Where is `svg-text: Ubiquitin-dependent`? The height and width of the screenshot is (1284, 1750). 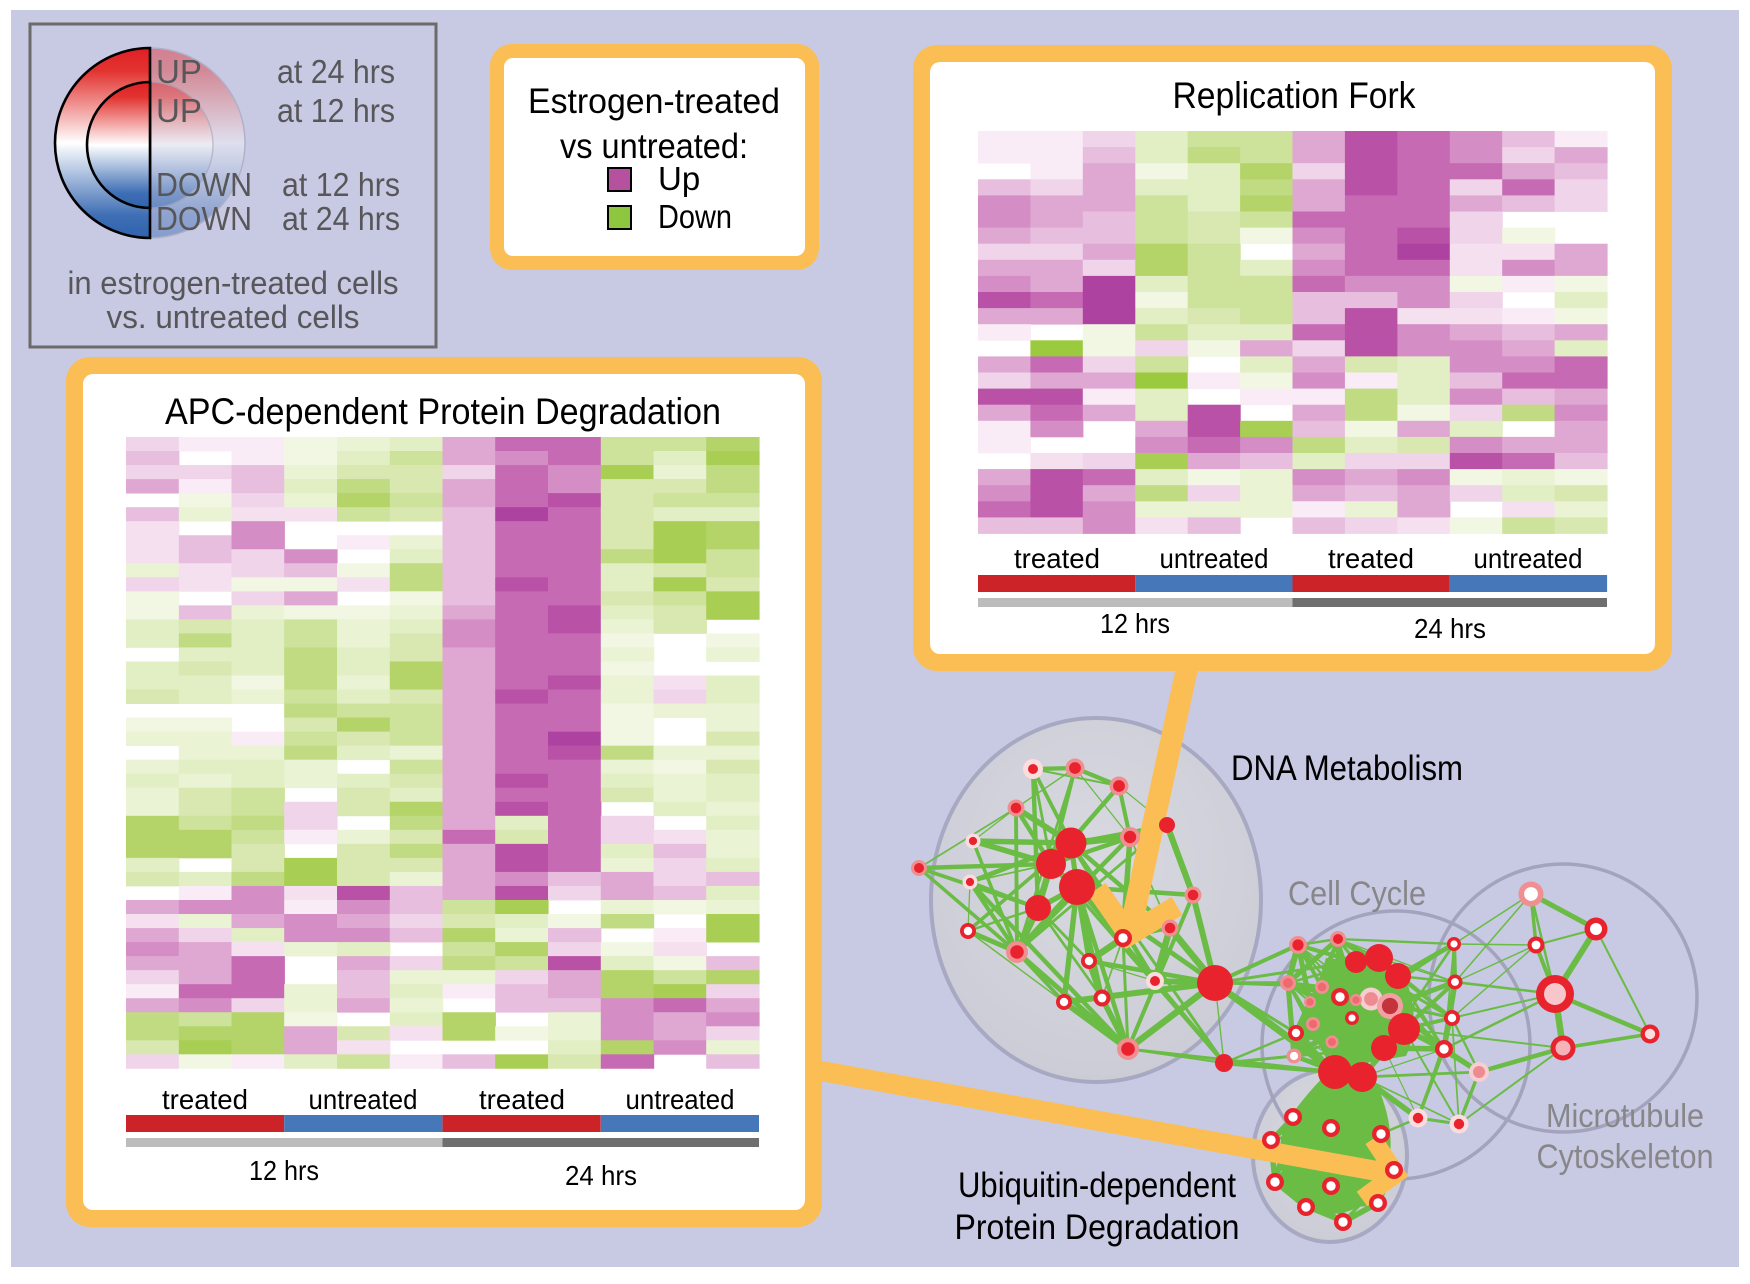 svg-text: Ubiquitin-dependent is located at coordinates (1097, 1185).